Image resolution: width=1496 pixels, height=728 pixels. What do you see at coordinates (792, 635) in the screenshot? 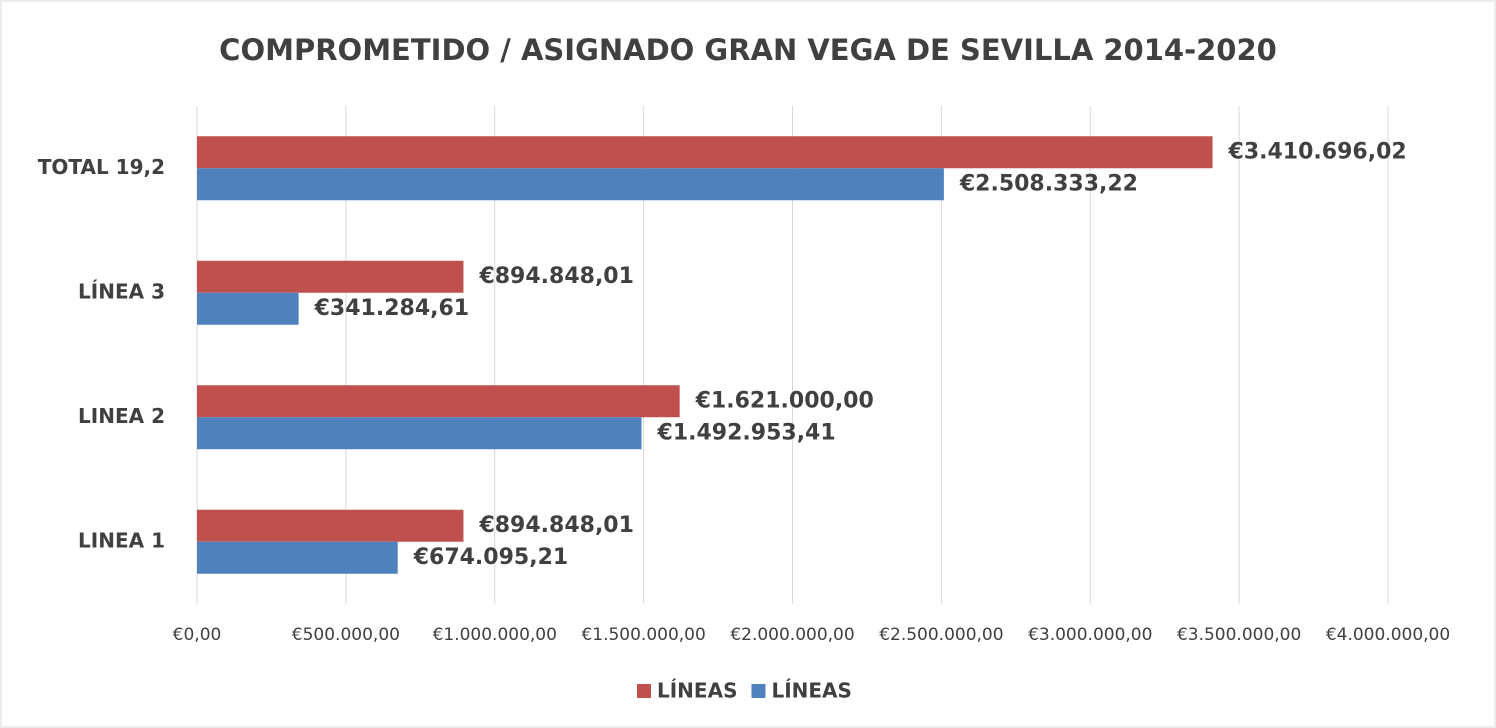
I see `x-tick-label: €2.000.000,00` at bounding box center [792, 635].